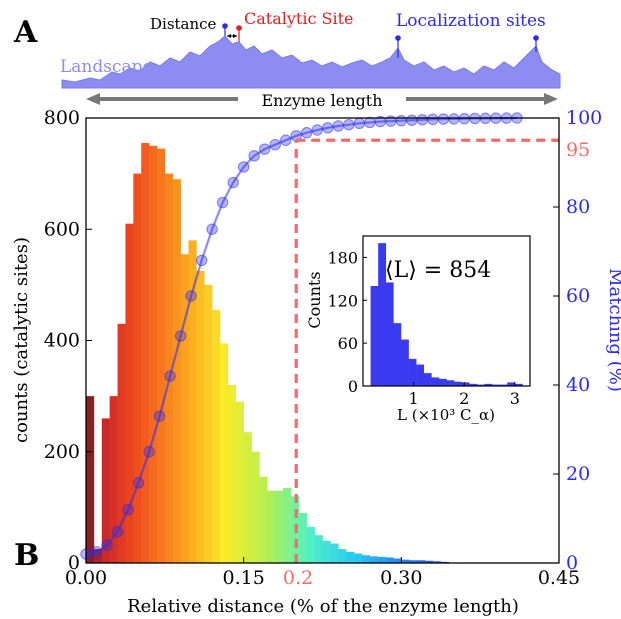  What do you see at coordinates (559, 578) in the screenshot?
I see `x-tick-label: 0.45` at bounding box center [559, 578].